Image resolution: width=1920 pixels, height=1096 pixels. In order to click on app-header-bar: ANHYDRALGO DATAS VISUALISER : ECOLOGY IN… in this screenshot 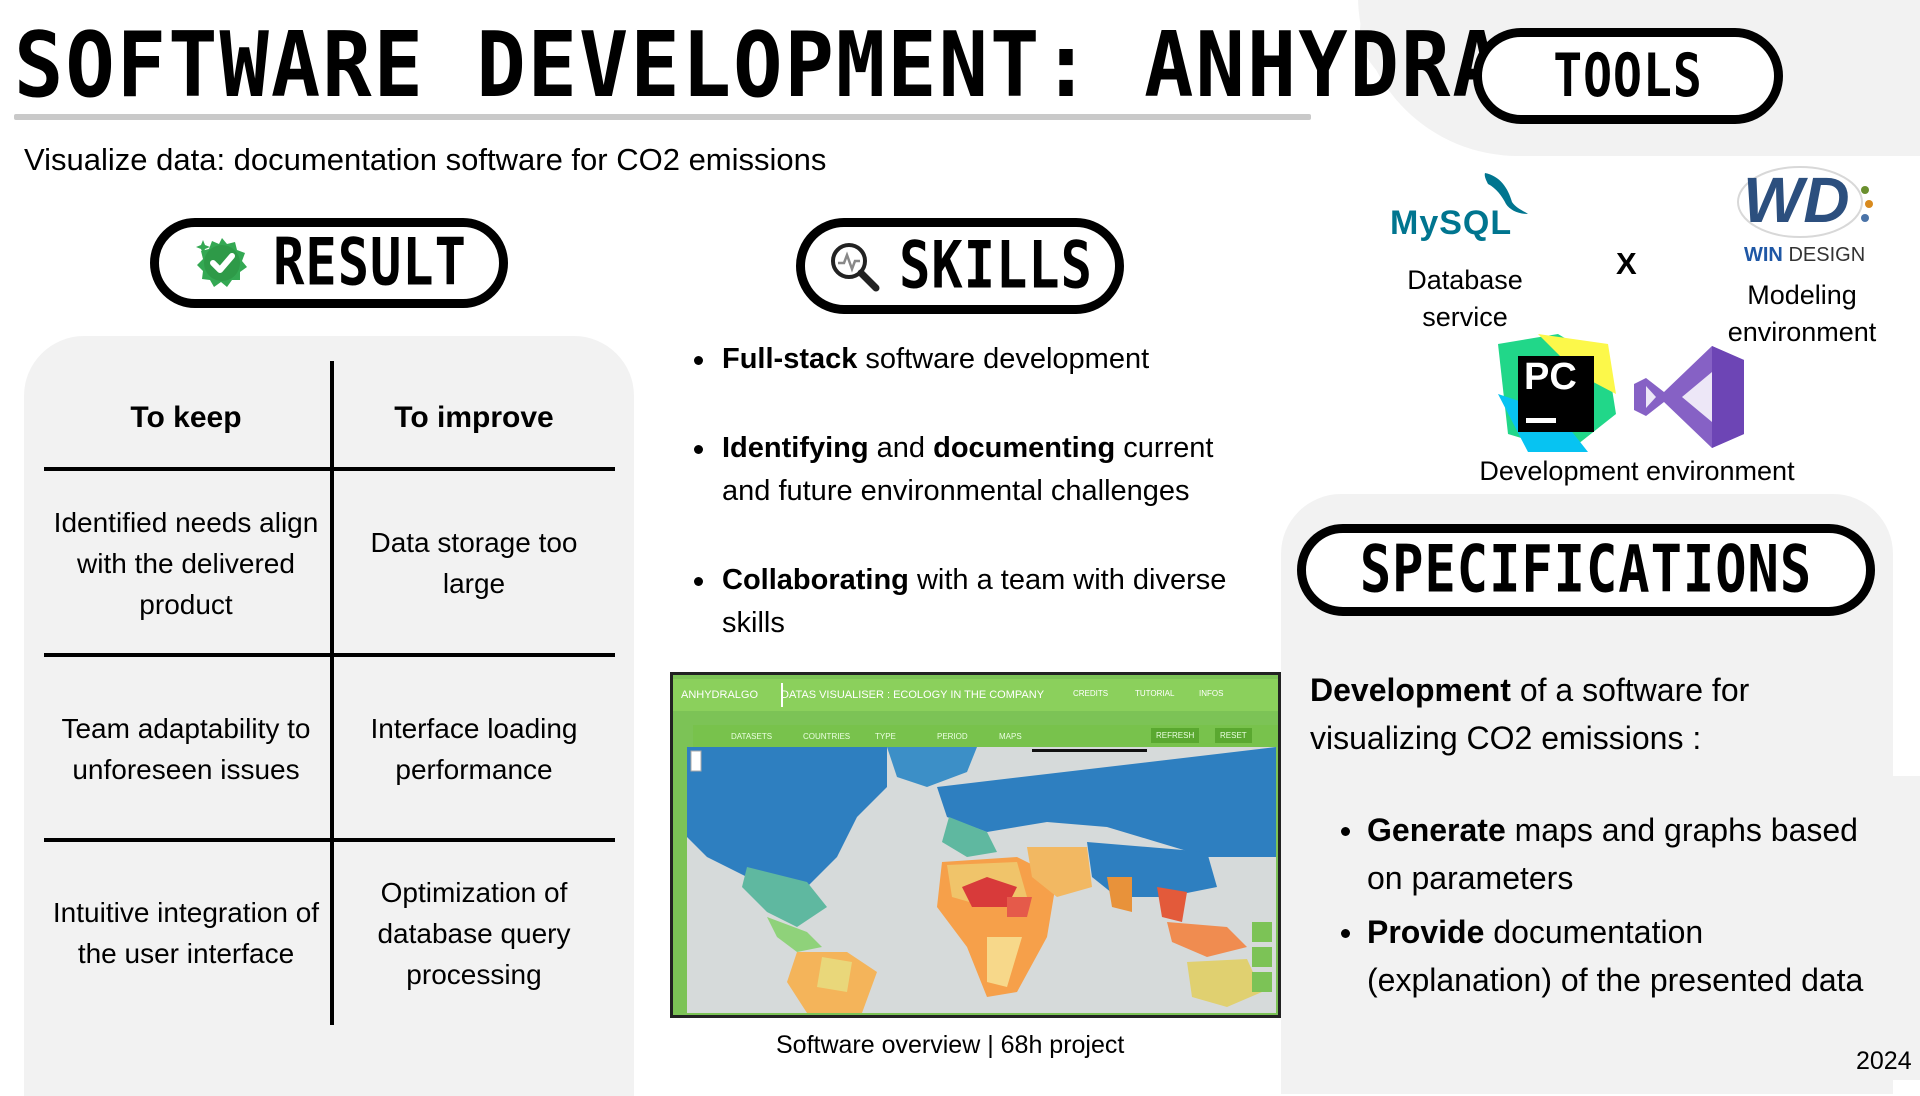, I will do `click(975, 695)`.